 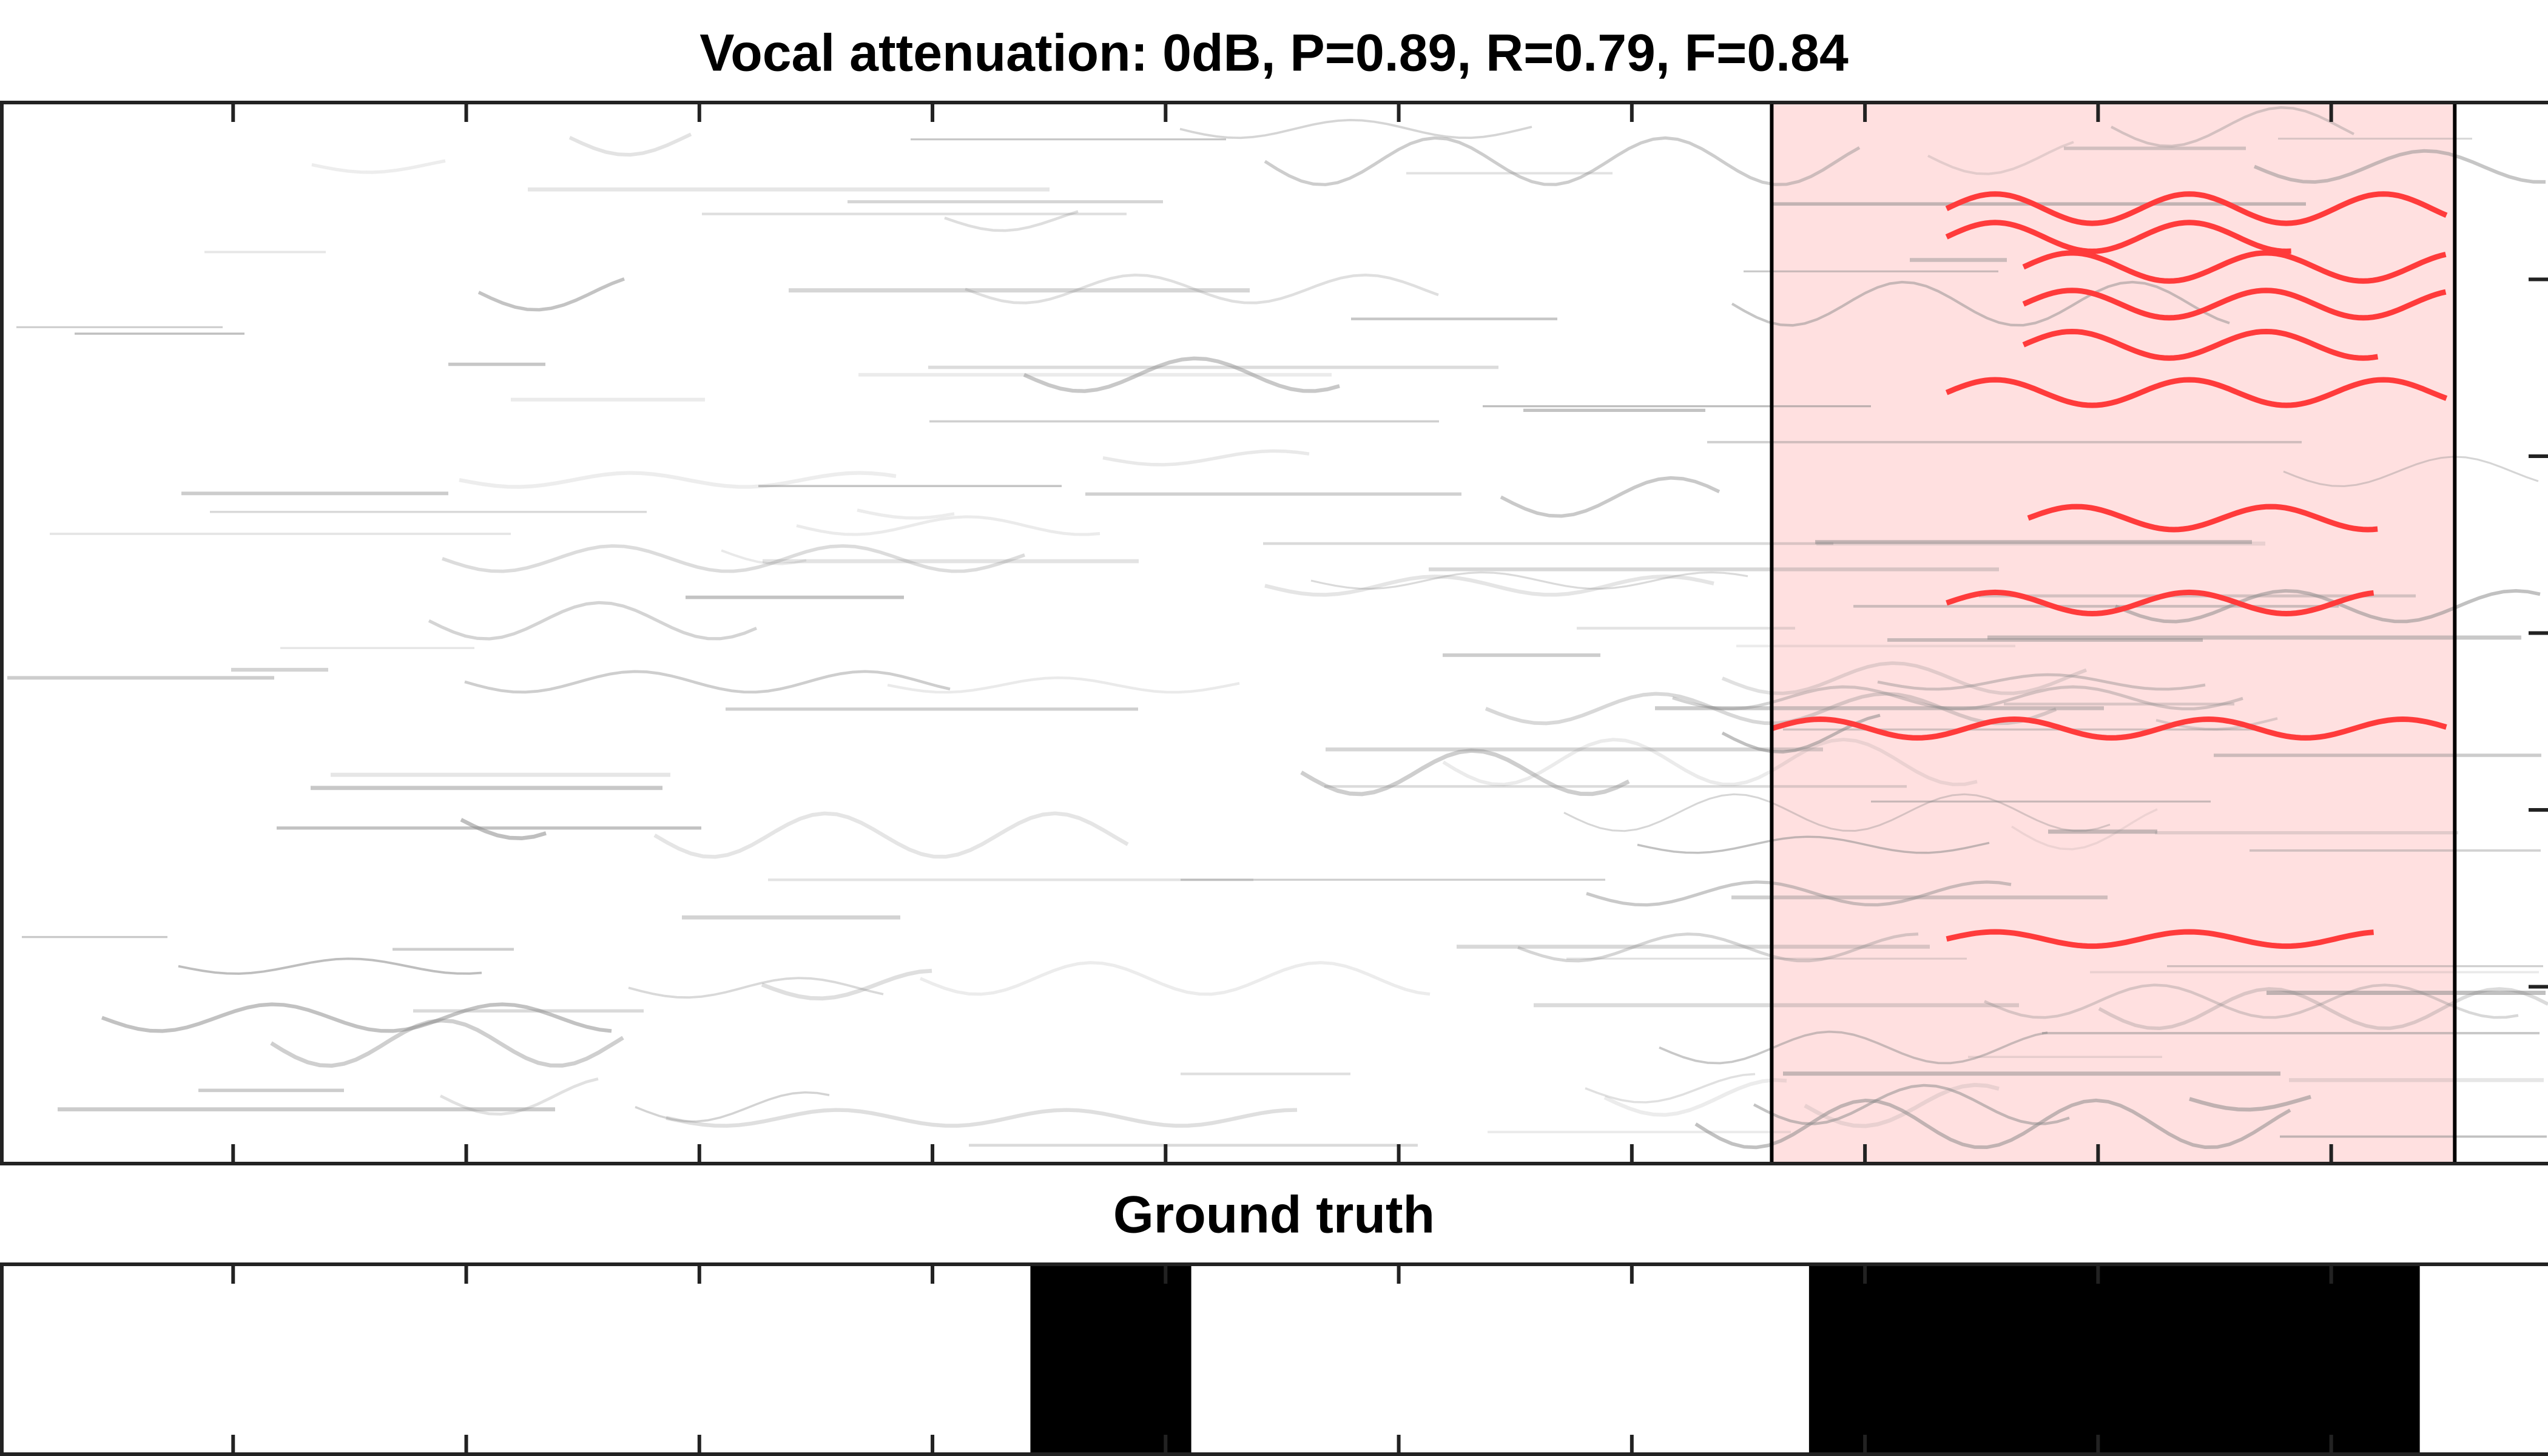 What do you see at coordinates (1274, 1359) in the screenshot?
I see `axes-frame` at bounding box center [1274, 1359].